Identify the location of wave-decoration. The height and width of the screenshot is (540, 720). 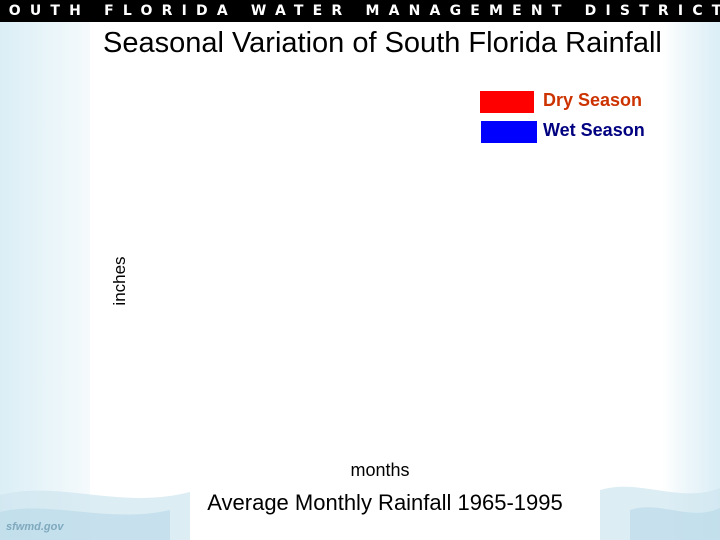
(360, 513).